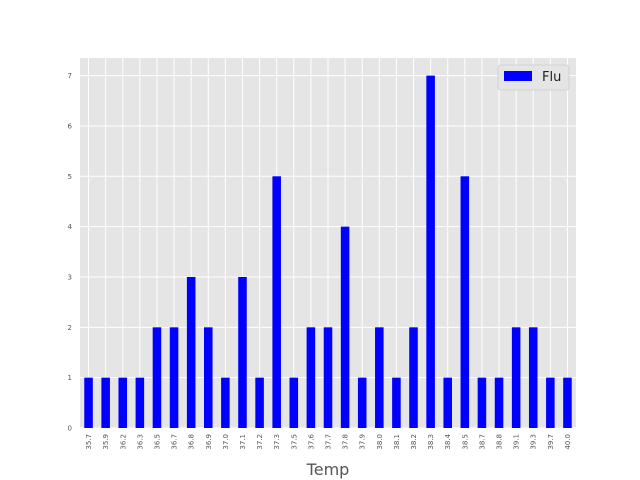 The image size is (640, 480). What do you see at coordinates (516, 377) in the screenshot?
I see `bar-39.1` at bounding box center [516, 377].